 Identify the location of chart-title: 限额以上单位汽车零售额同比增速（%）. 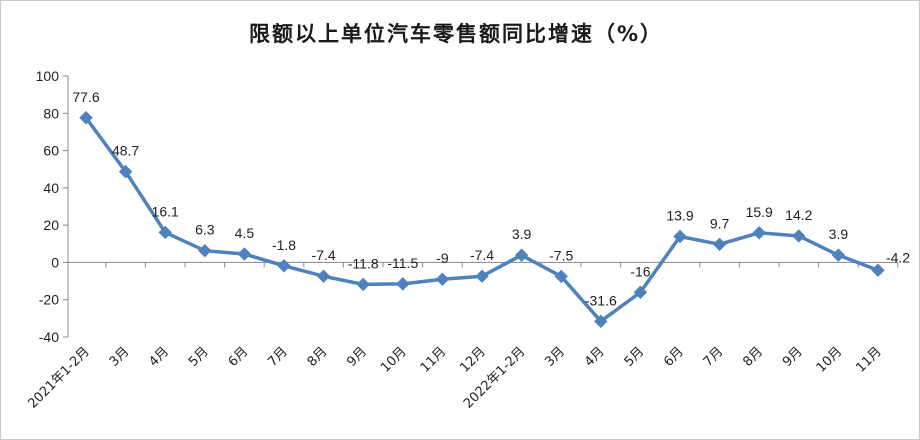
(456, 34).